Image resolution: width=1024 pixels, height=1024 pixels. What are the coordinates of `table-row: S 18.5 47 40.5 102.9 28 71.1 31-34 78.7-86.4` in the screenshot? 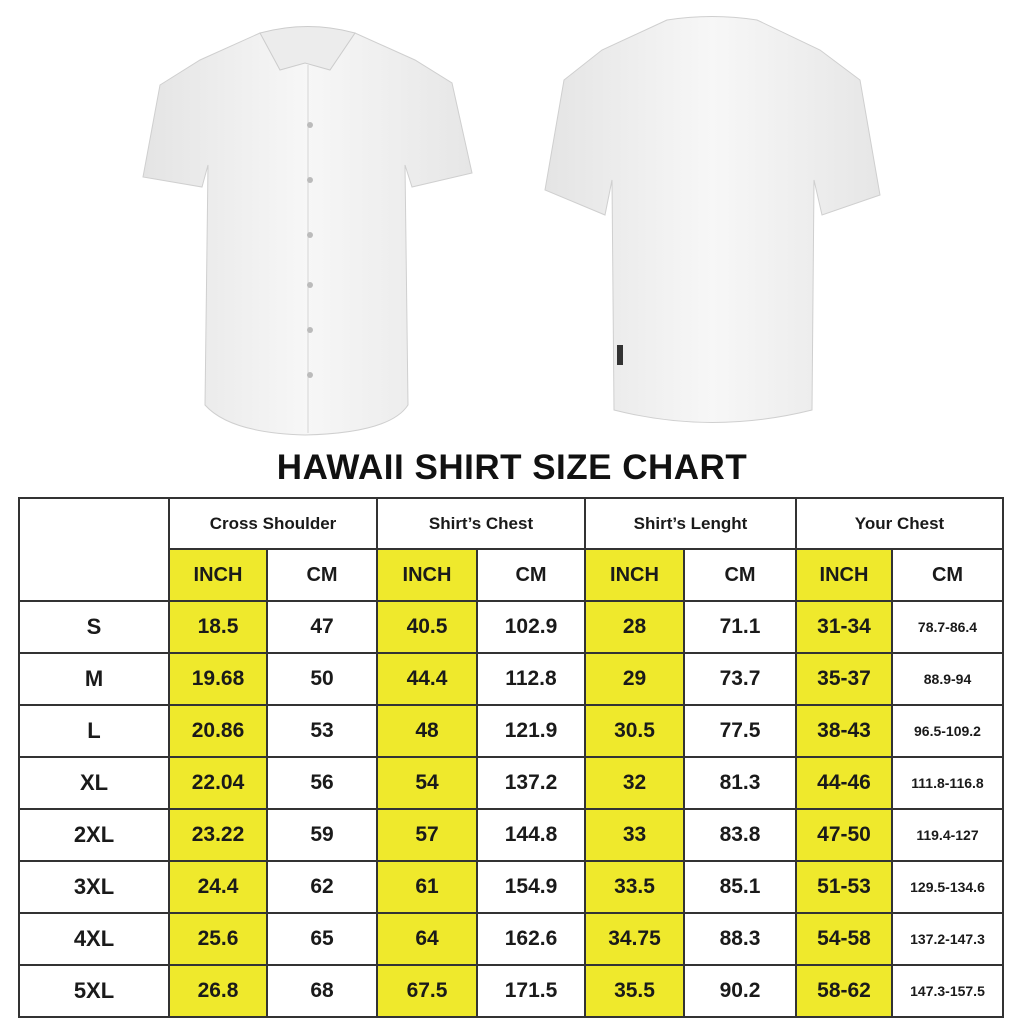 It's located at (511, 627).